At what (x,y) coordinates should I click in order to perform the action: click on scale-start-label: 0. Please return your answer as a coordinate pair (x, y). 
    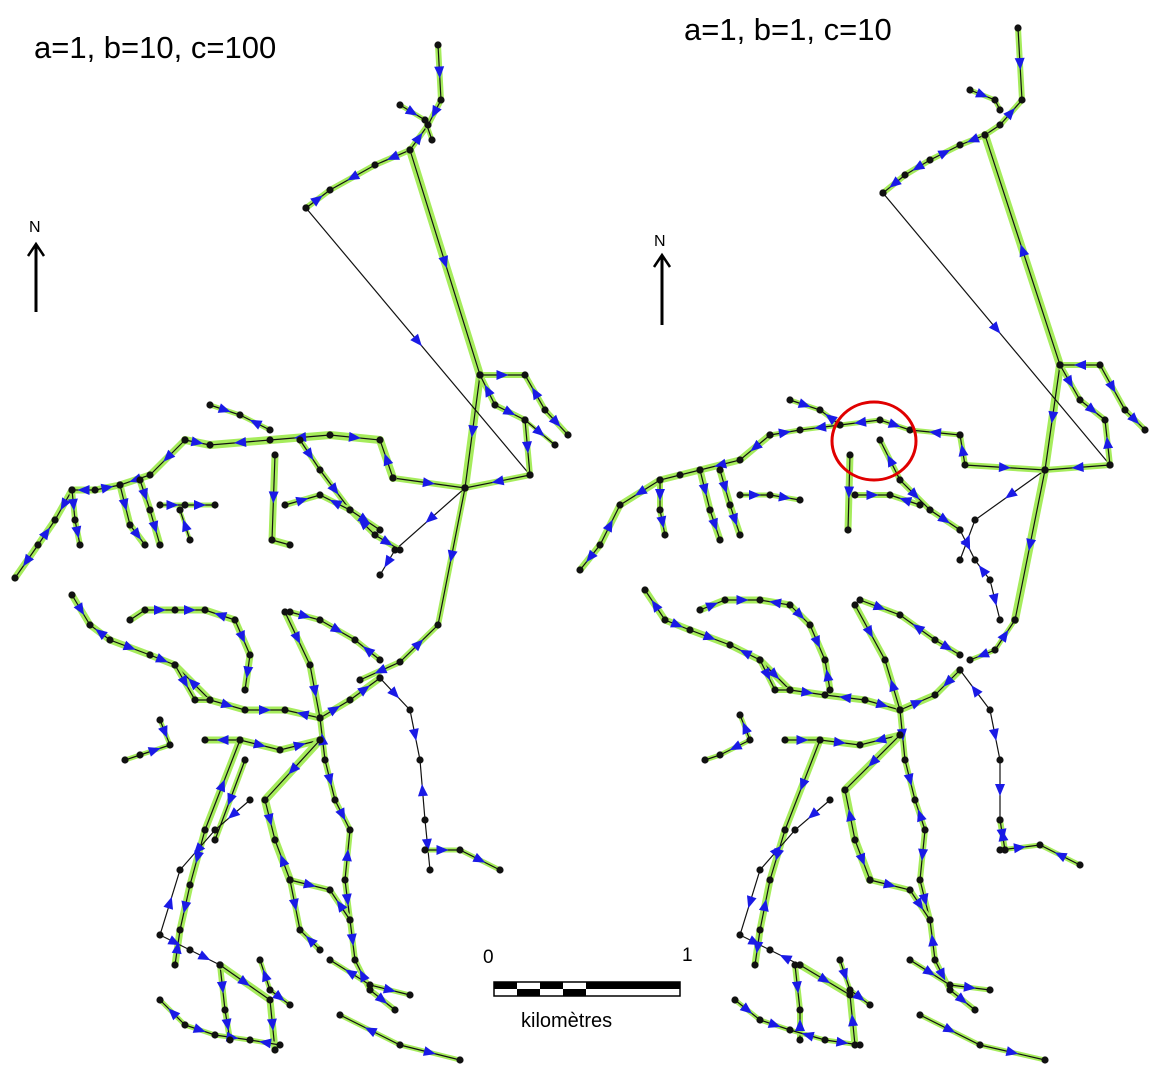
    Looking at the image, I should click on (488, 957).